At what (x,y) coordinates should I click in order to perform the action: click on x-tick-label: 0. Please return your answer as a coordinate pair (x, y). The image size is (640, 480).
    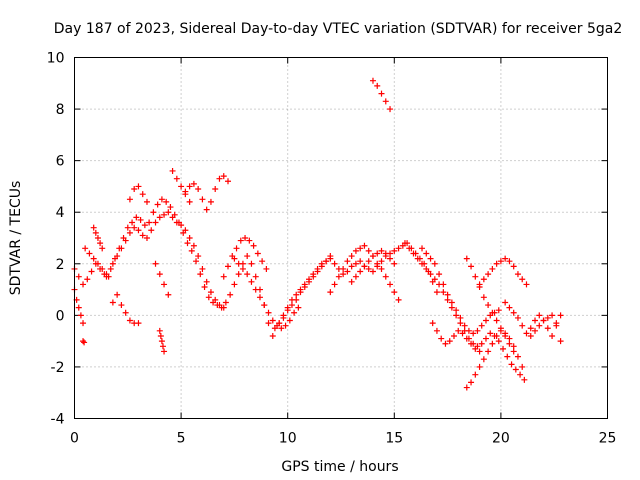
    Looking at the image, I should click on (74, 439).